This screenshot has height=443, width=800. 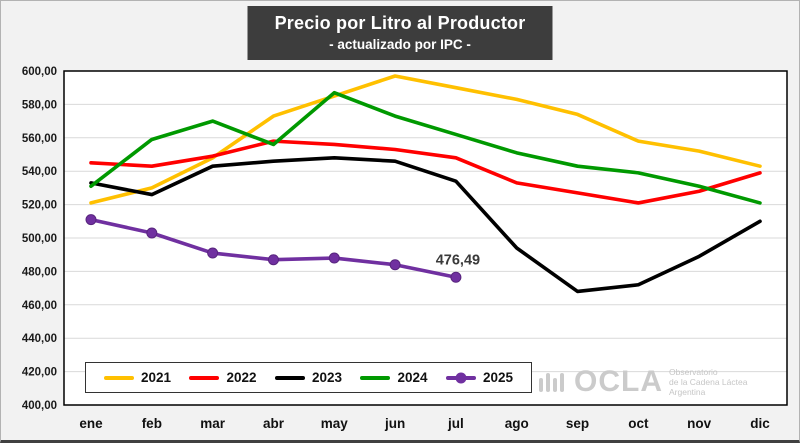 What do you see at coordinates (327, 377) in the screenshot?
I see `legend-label: 2023` at bounding box center [327, 377].